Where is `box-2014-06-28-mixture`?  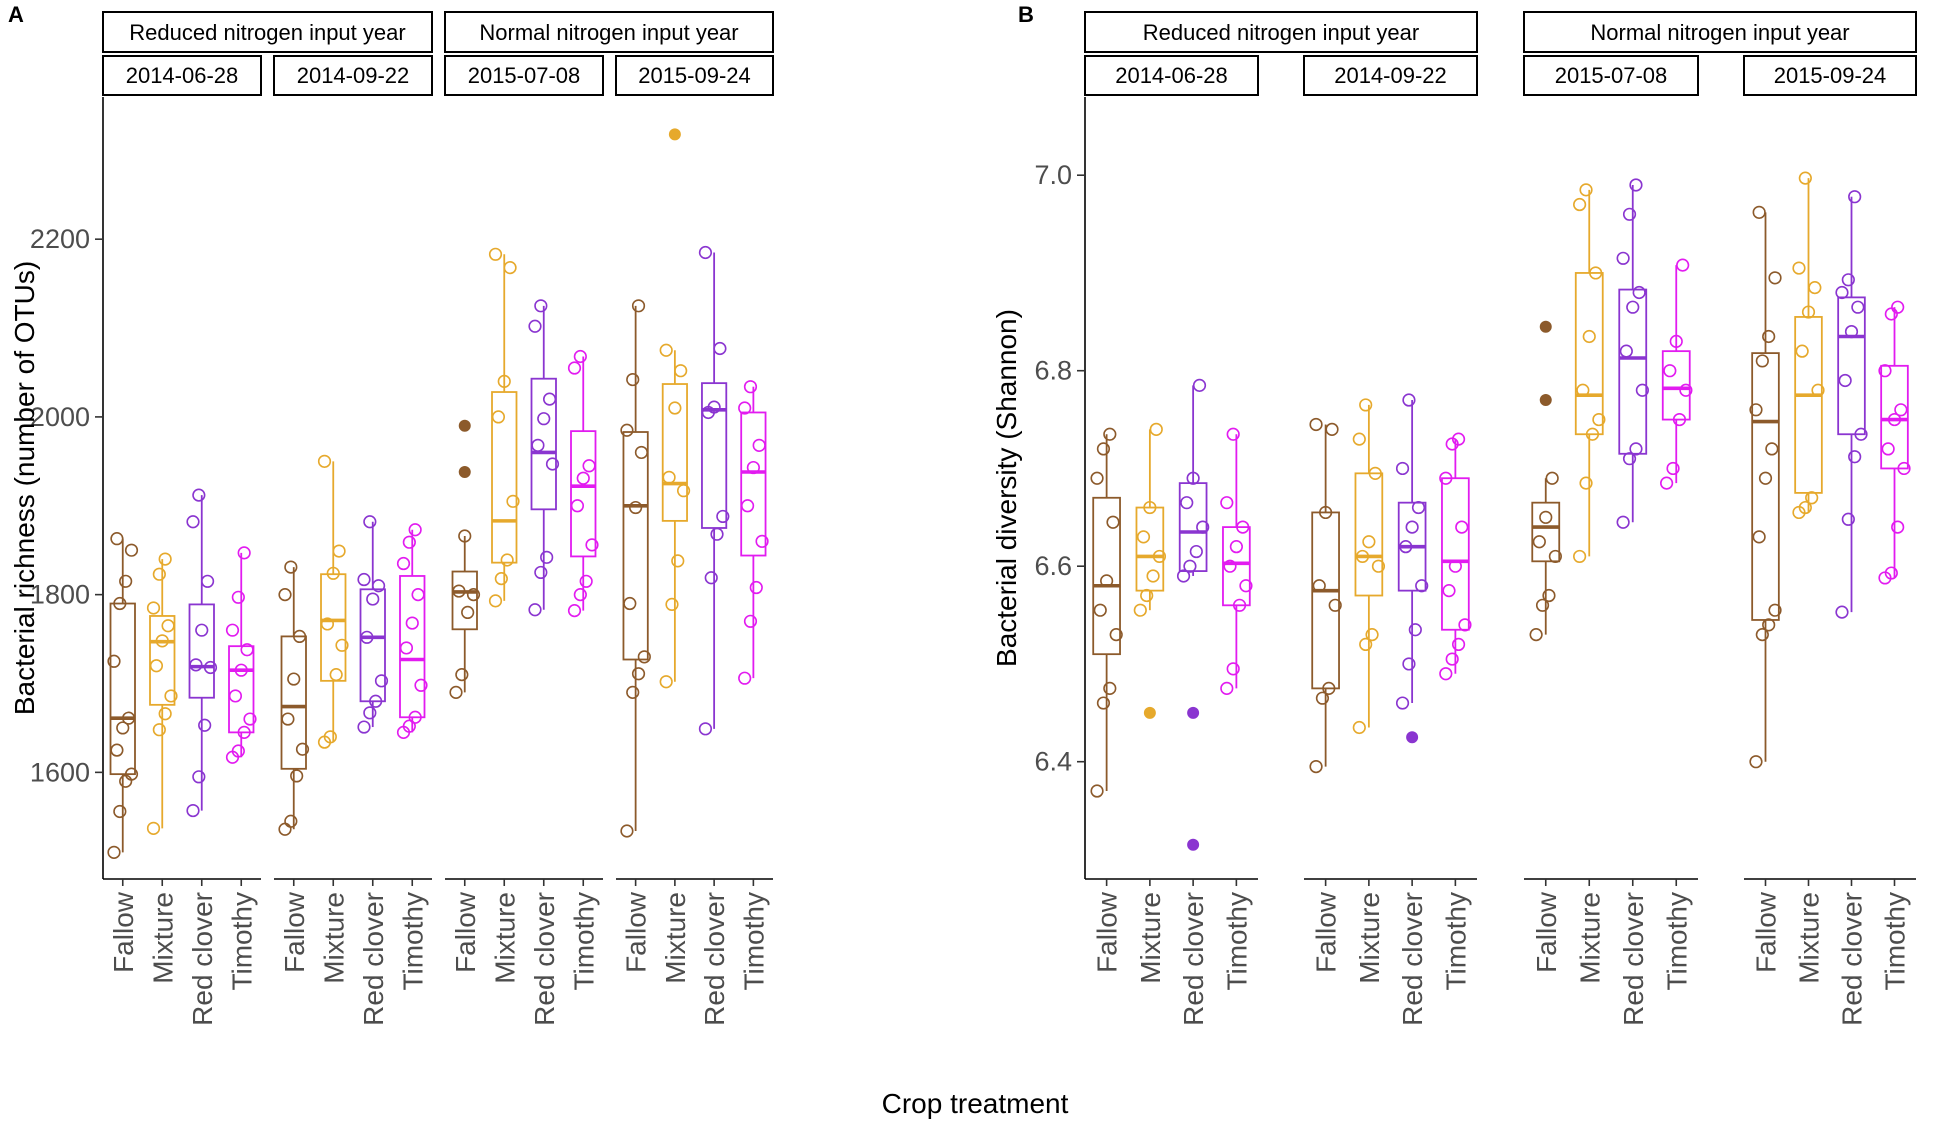 box-2014-06-28-mixture is located at coordinates (1150, 570).